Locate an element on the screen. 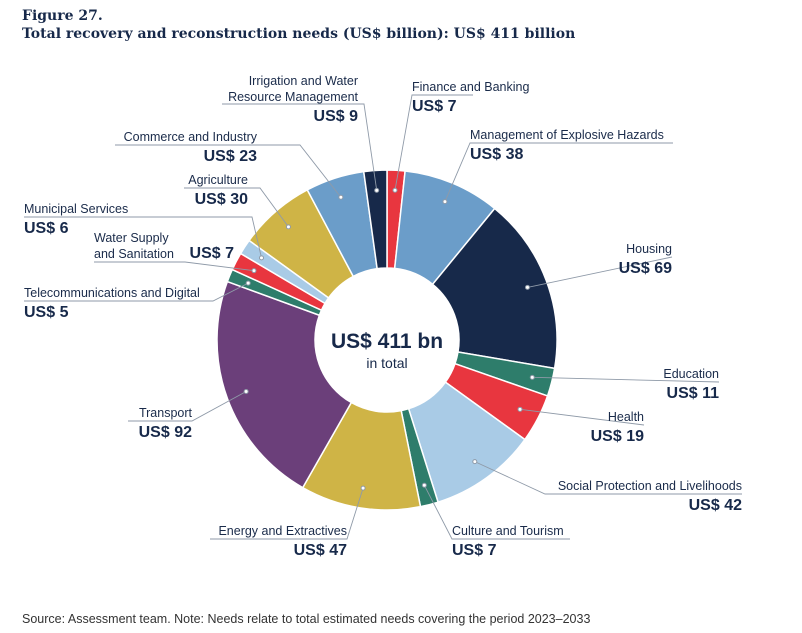 The height and width of the screenshot is (633, 802). category-label: Management of Explosive Hazards is located at coordinates (567, 135).